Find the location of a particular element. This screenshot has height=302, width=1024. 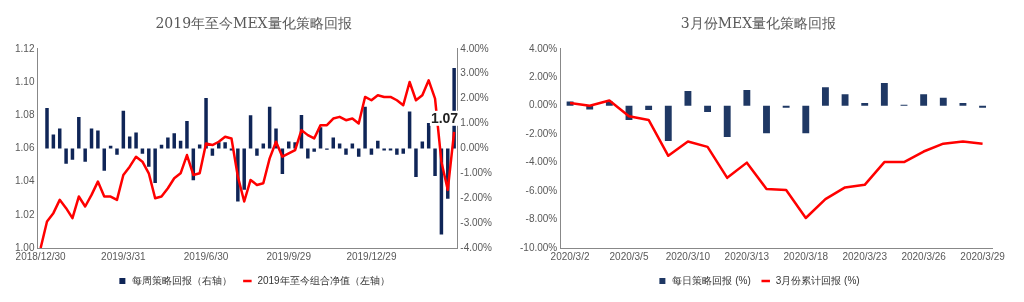

legend-label: 每周策略回报（右轴） is located at coordinates (182, 280).